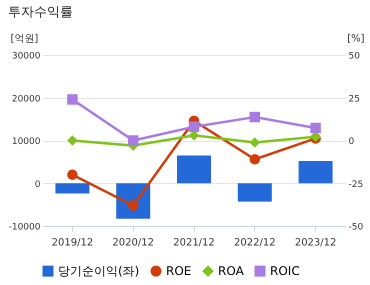 The height and width of the screenshot is (285, 370). Describe the element at coordinates (194, 243) in the screenshot. I see `x-tick-label: 2021/12` at that location.